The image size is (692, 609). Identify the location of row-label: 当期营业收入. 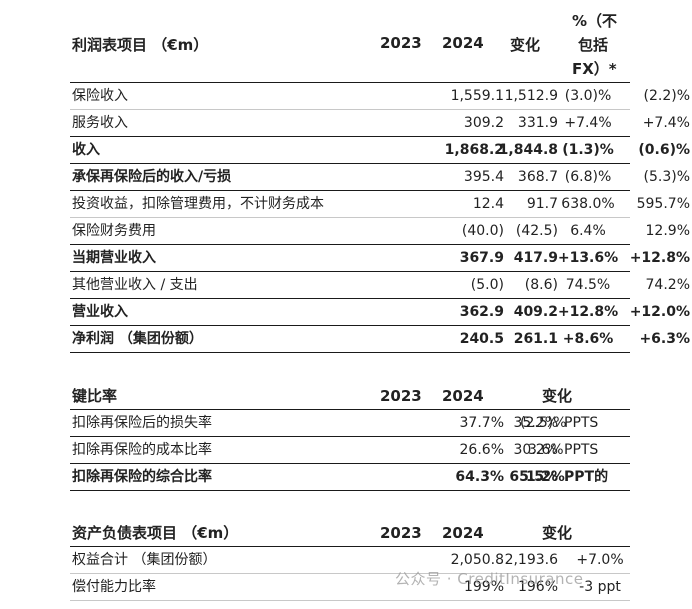
(114, 258).